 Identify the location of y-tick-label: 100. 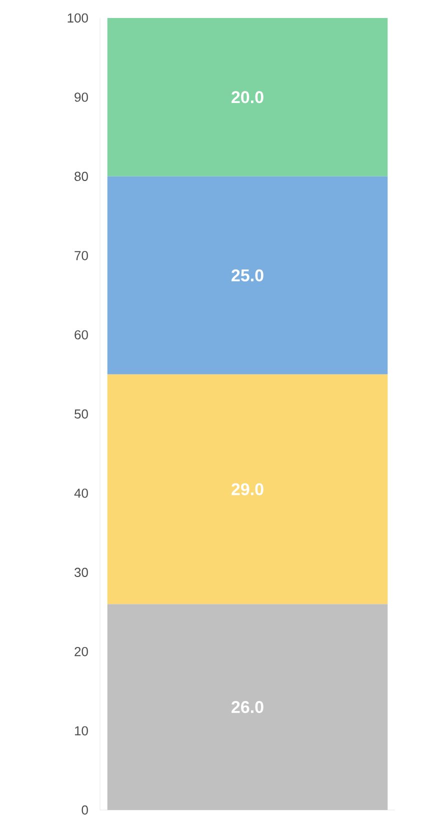
(78, 18).